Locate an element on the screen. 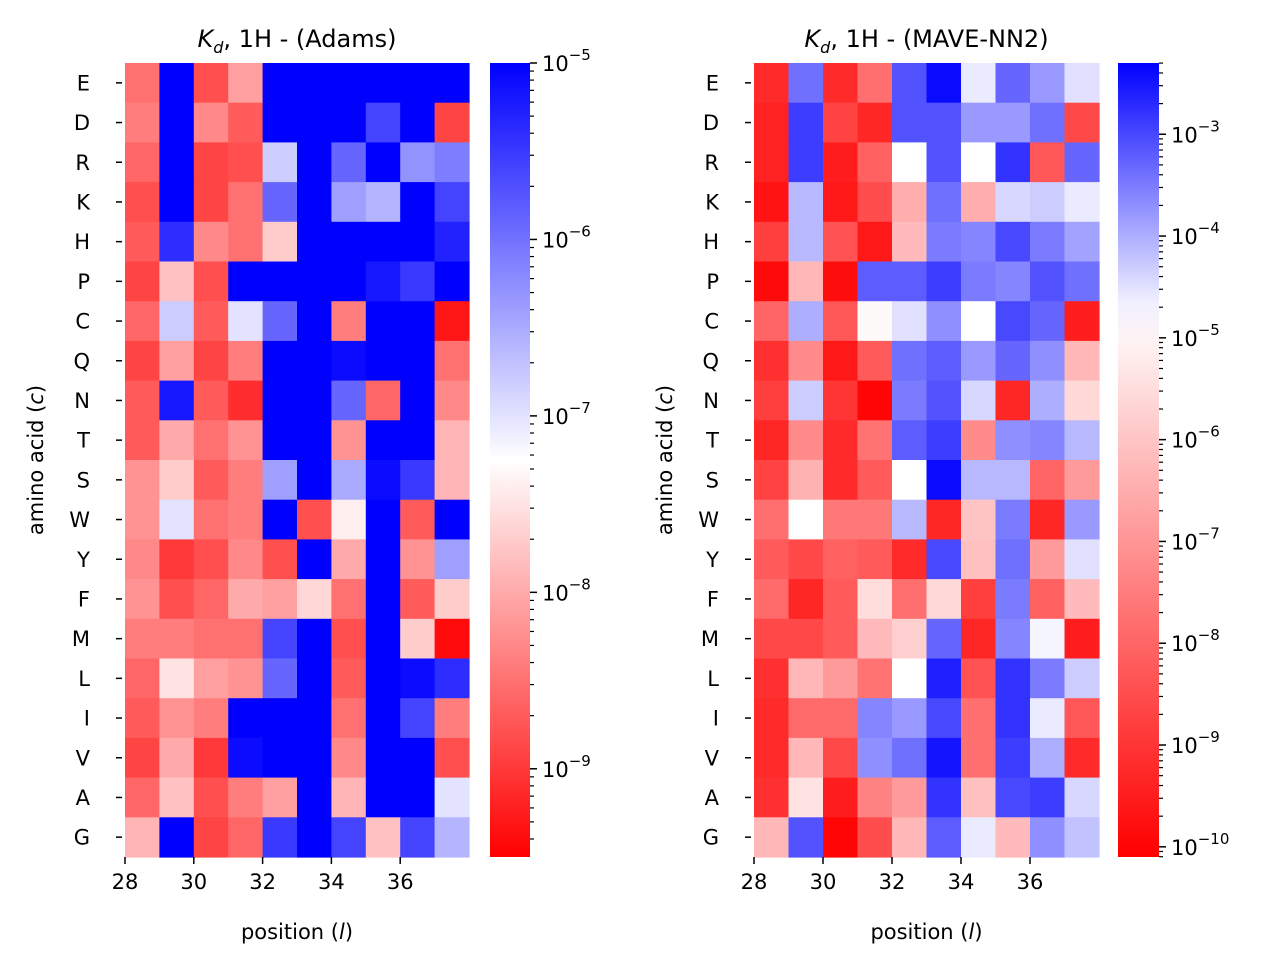  y-axis-label: amino acid (c) is located at coordinates (36, 460).